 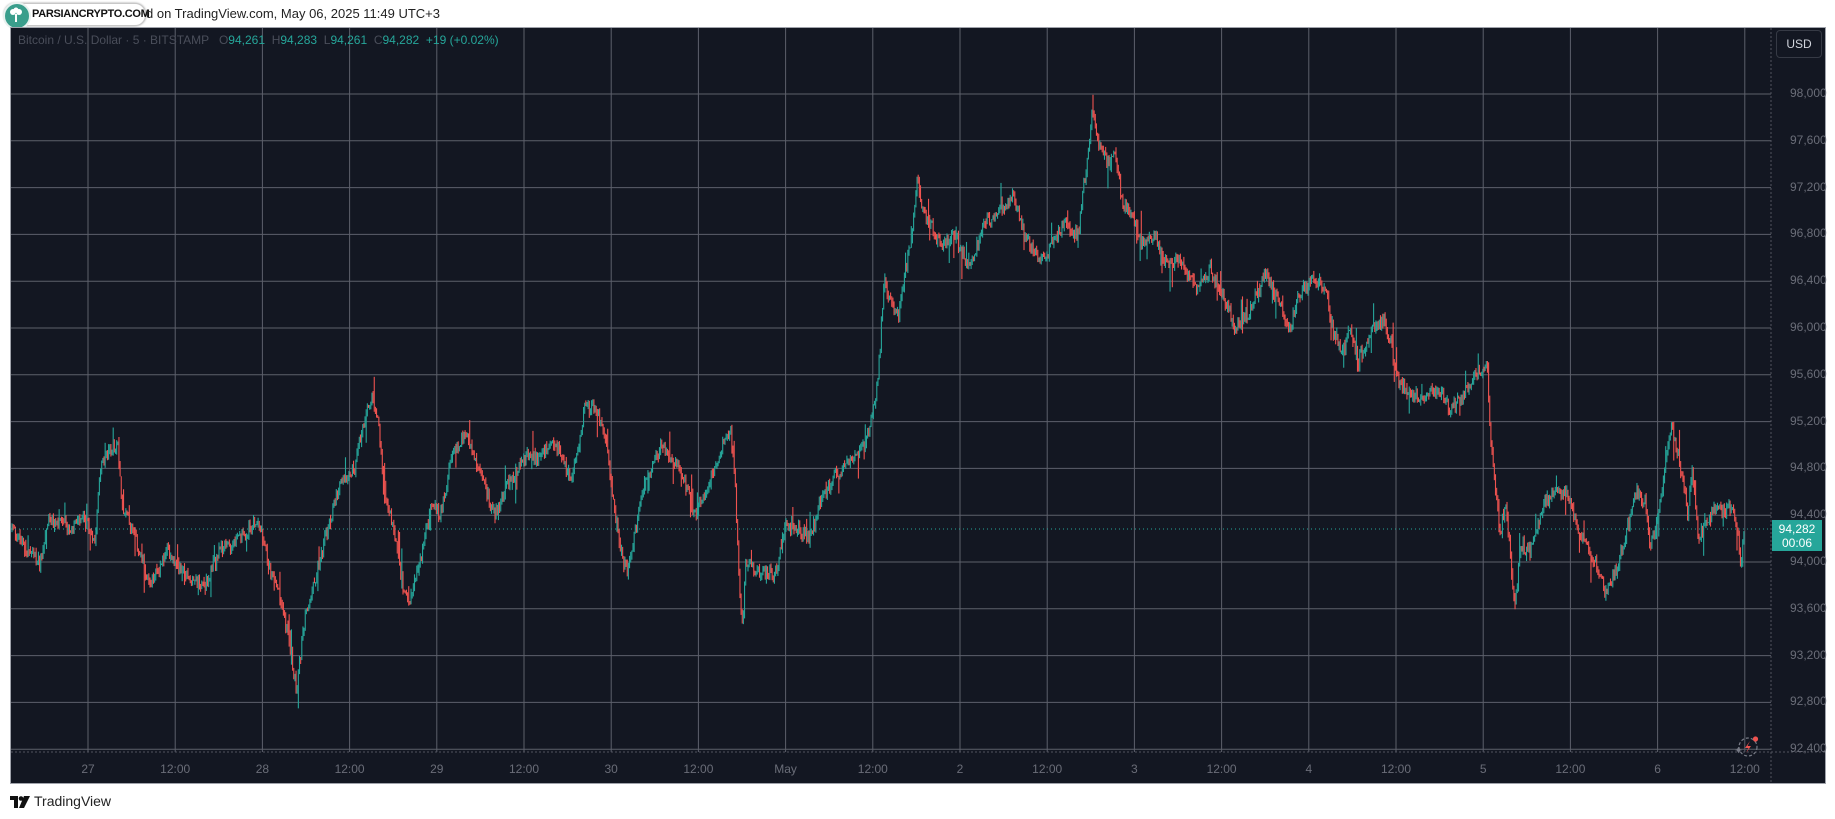 I want to click on open-label: O, so click(x=223, y=40).